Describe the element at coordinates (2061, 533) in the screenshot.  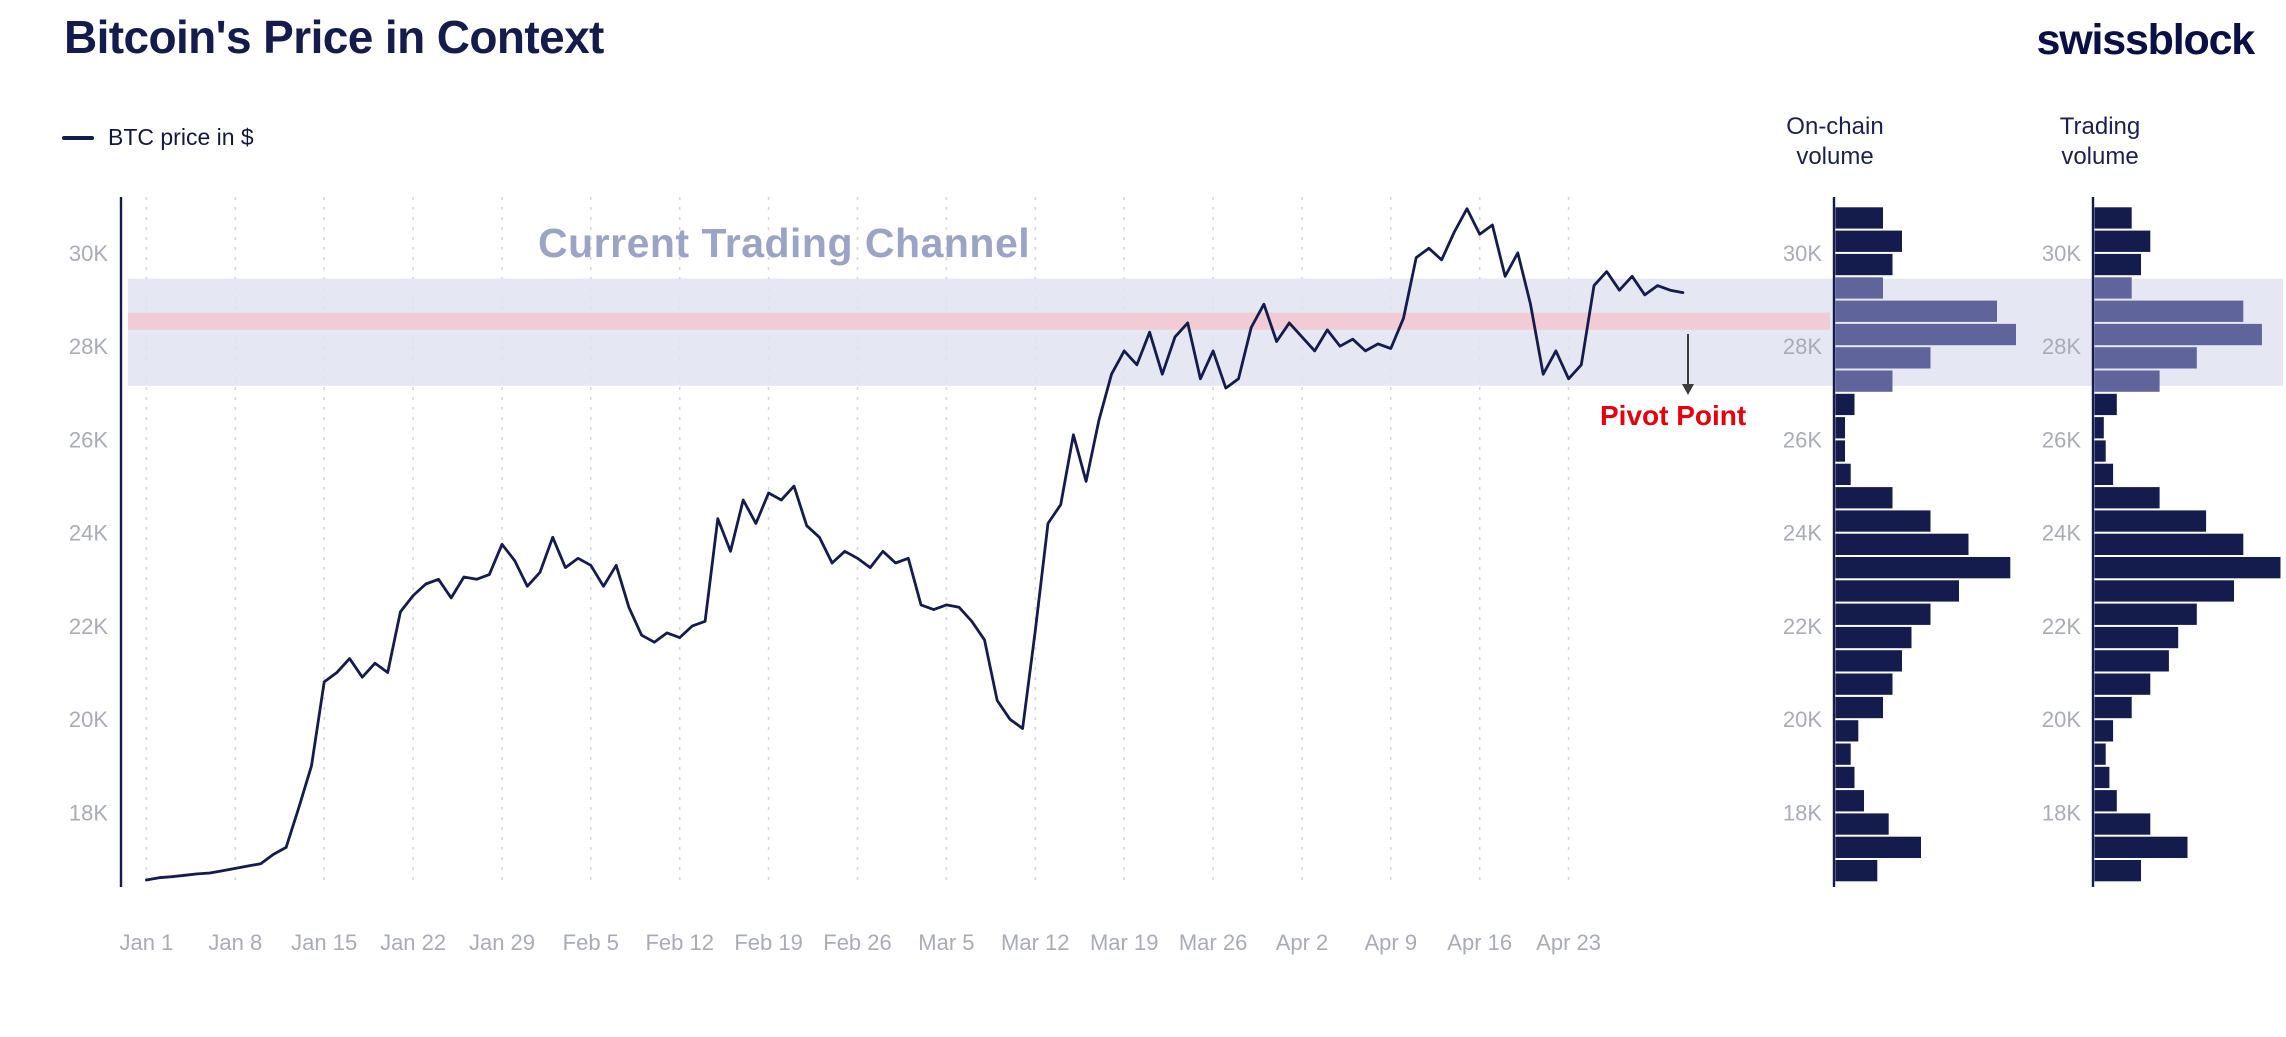
I see `trading-y-tick-label: 24K` at that location.